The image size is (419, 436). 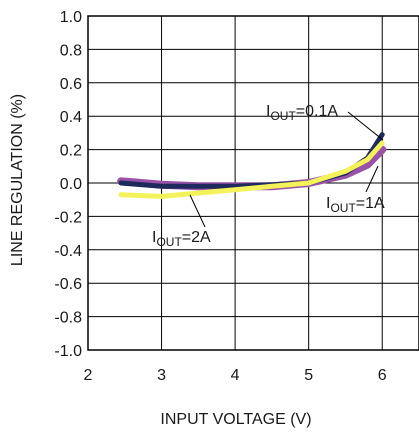 I want to click on x-tick-label-4: 6, so click(x=382, y=375).